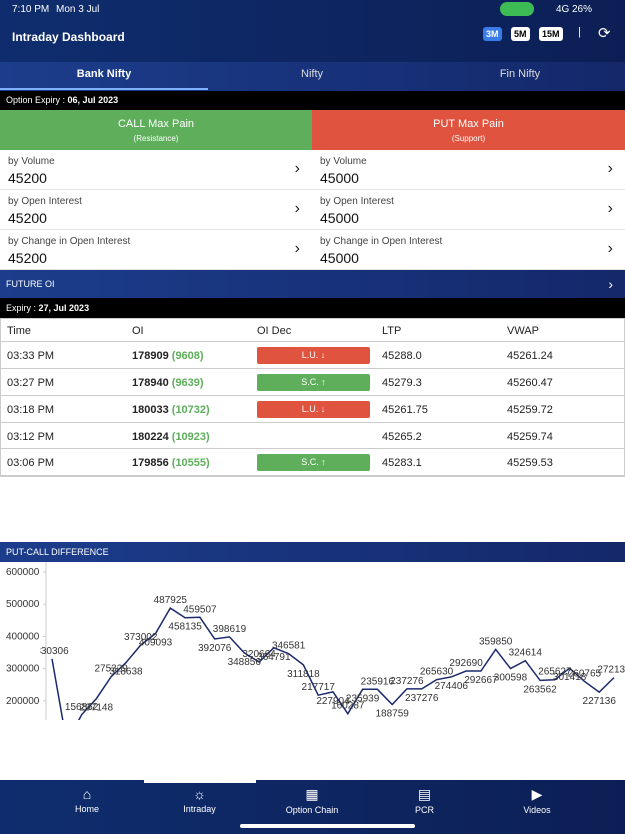  What do you see at coordinates (425, 800) in the screenshot?
I see `nav-item: ▤ PCR` at bounding box center [425, 800].